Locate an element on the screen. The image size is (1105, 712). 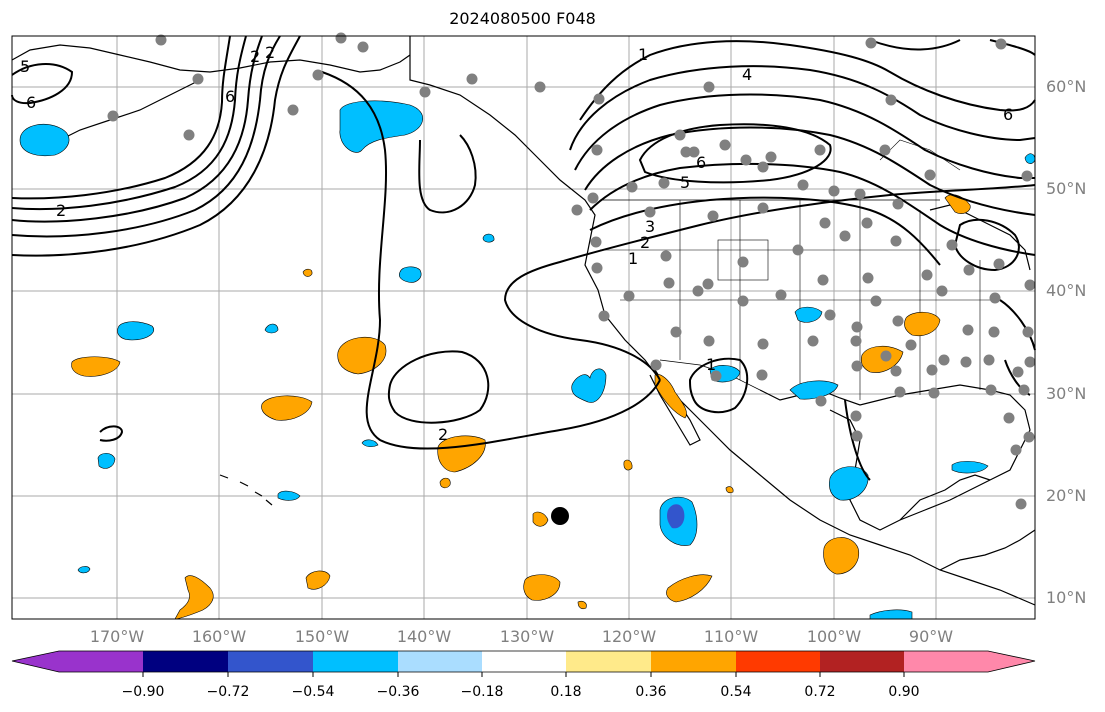
colorbar-tick-label: −0.72 is located at coordinates (228, 692).